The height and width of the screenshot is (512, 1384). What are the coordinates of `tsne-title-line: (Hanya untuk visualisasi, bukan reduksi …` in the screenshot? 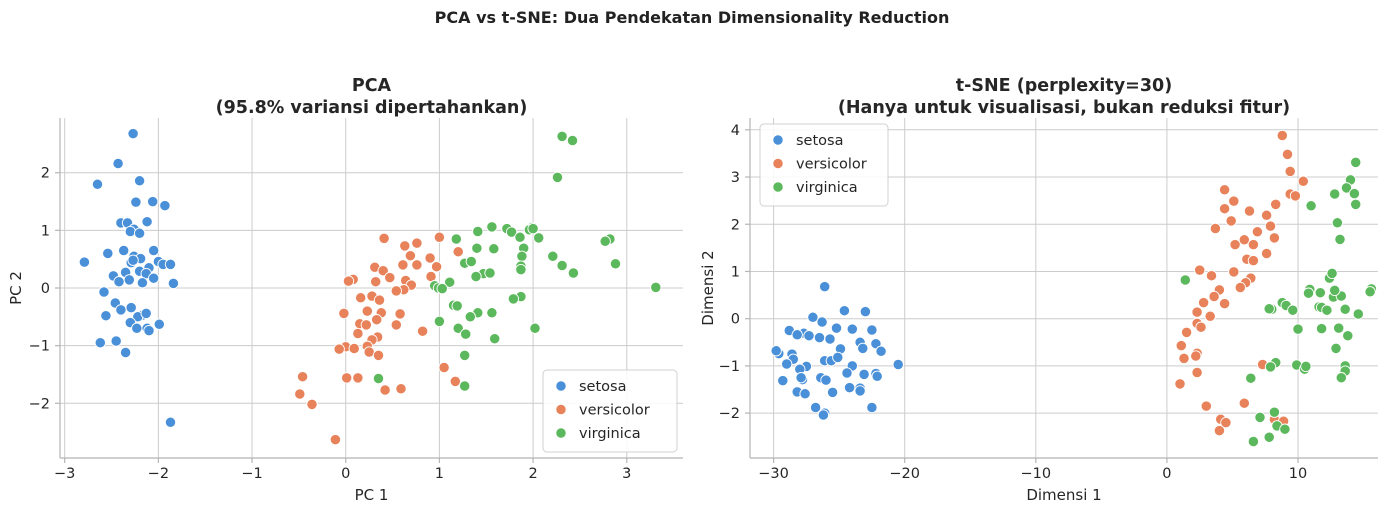 It's located at (1064, 108).